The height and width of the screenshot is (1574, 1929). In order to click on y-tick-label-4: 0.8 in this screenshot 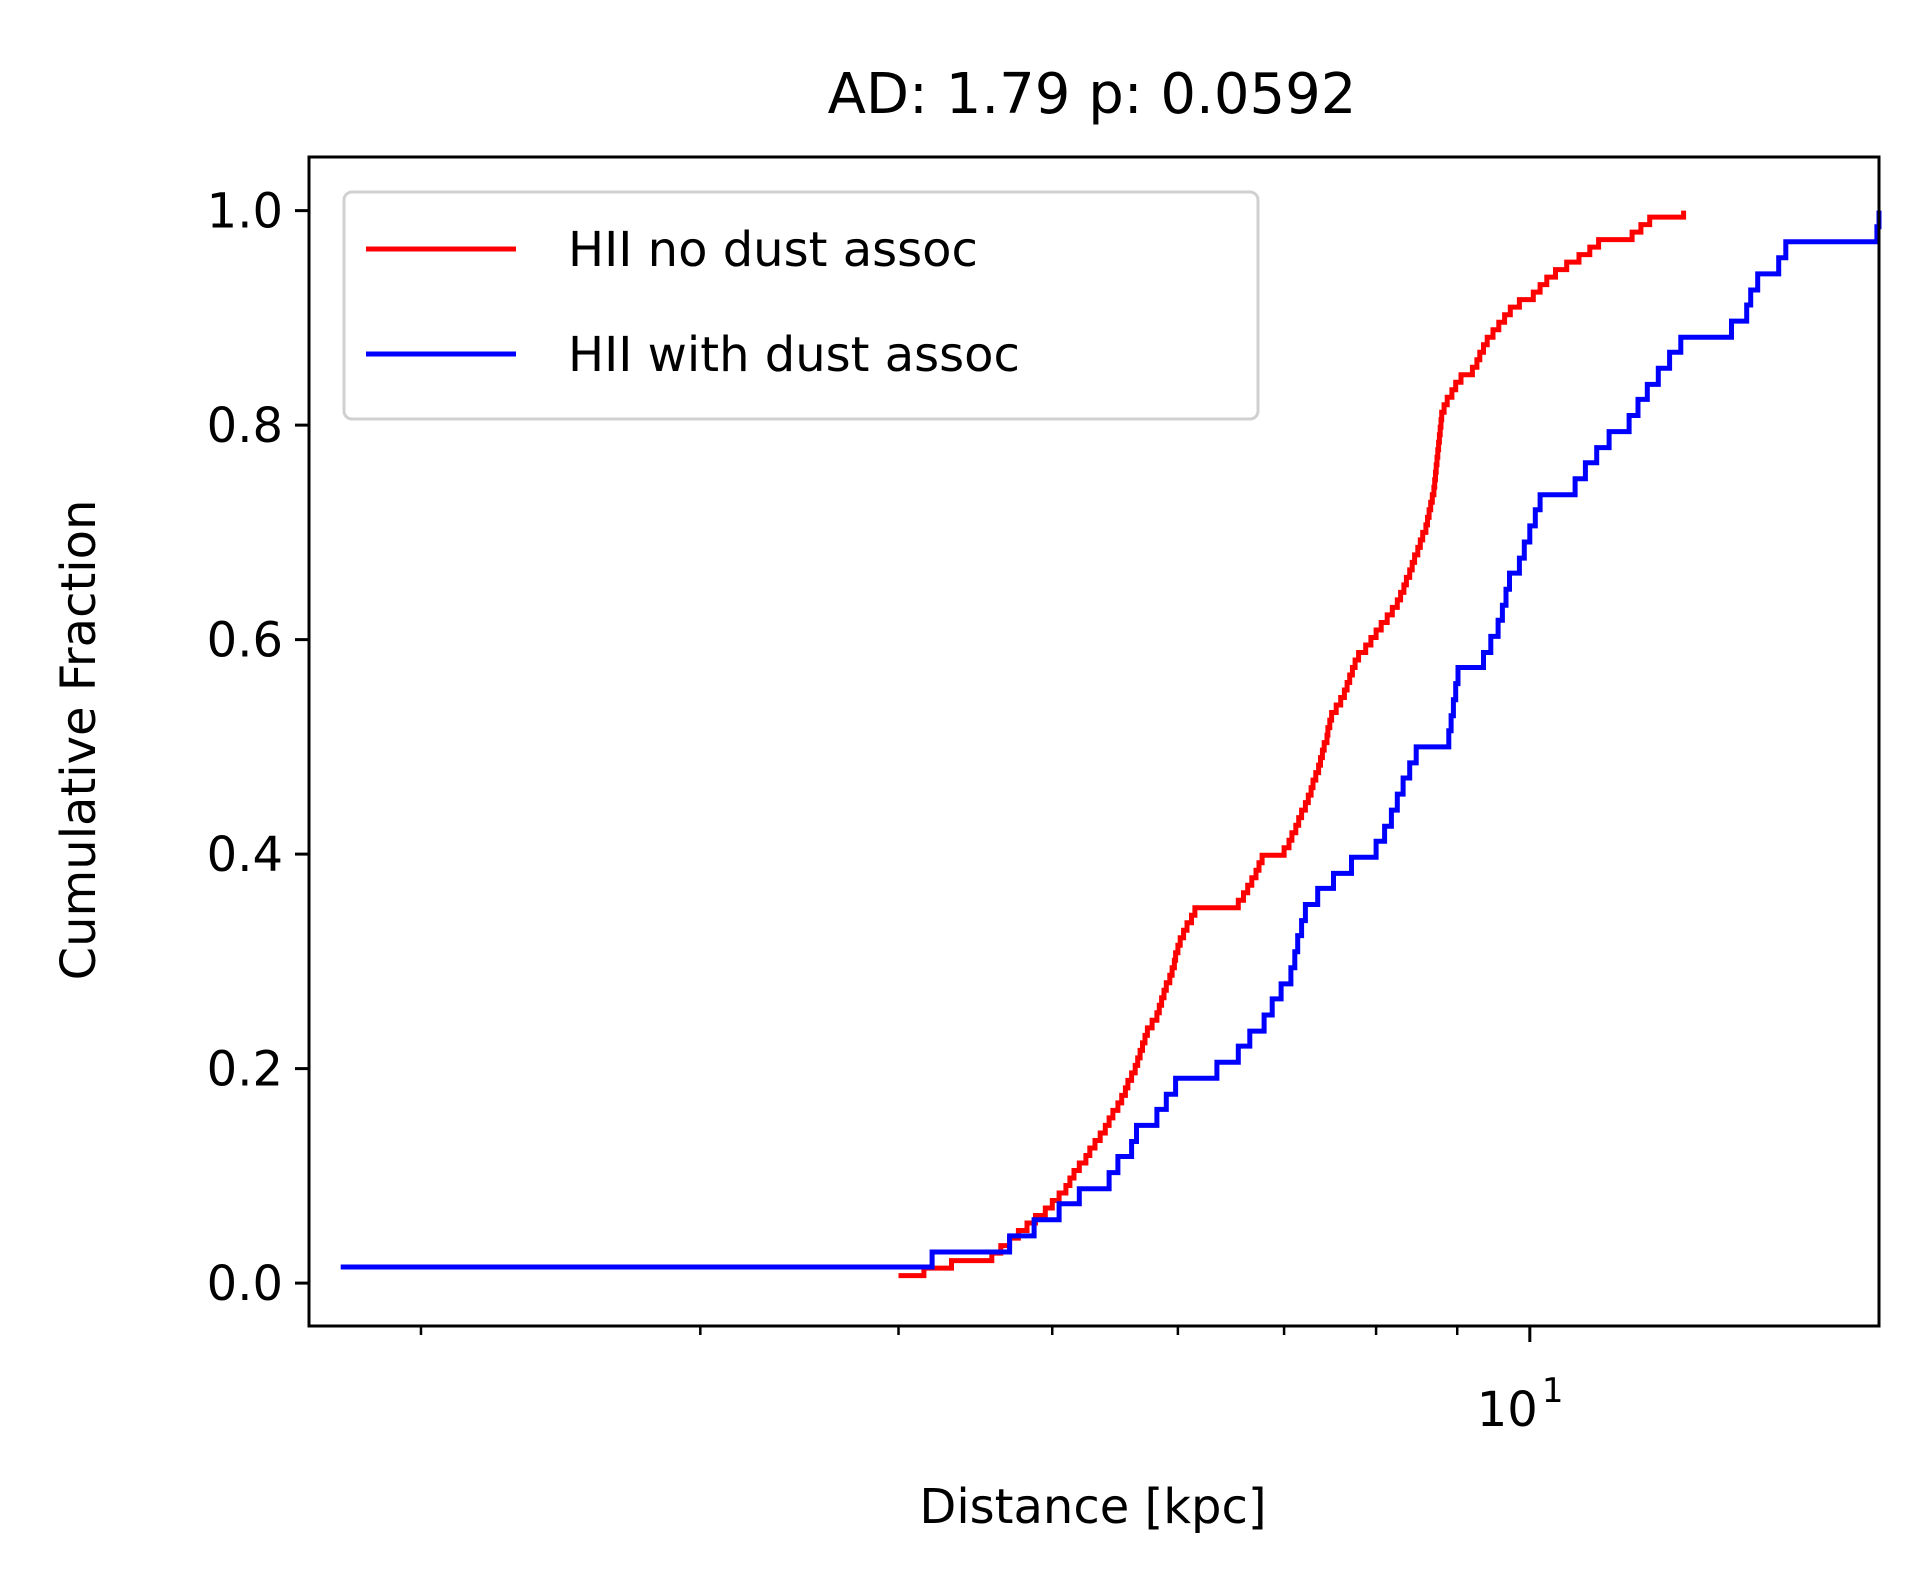, I will do `click(245, 426)`.